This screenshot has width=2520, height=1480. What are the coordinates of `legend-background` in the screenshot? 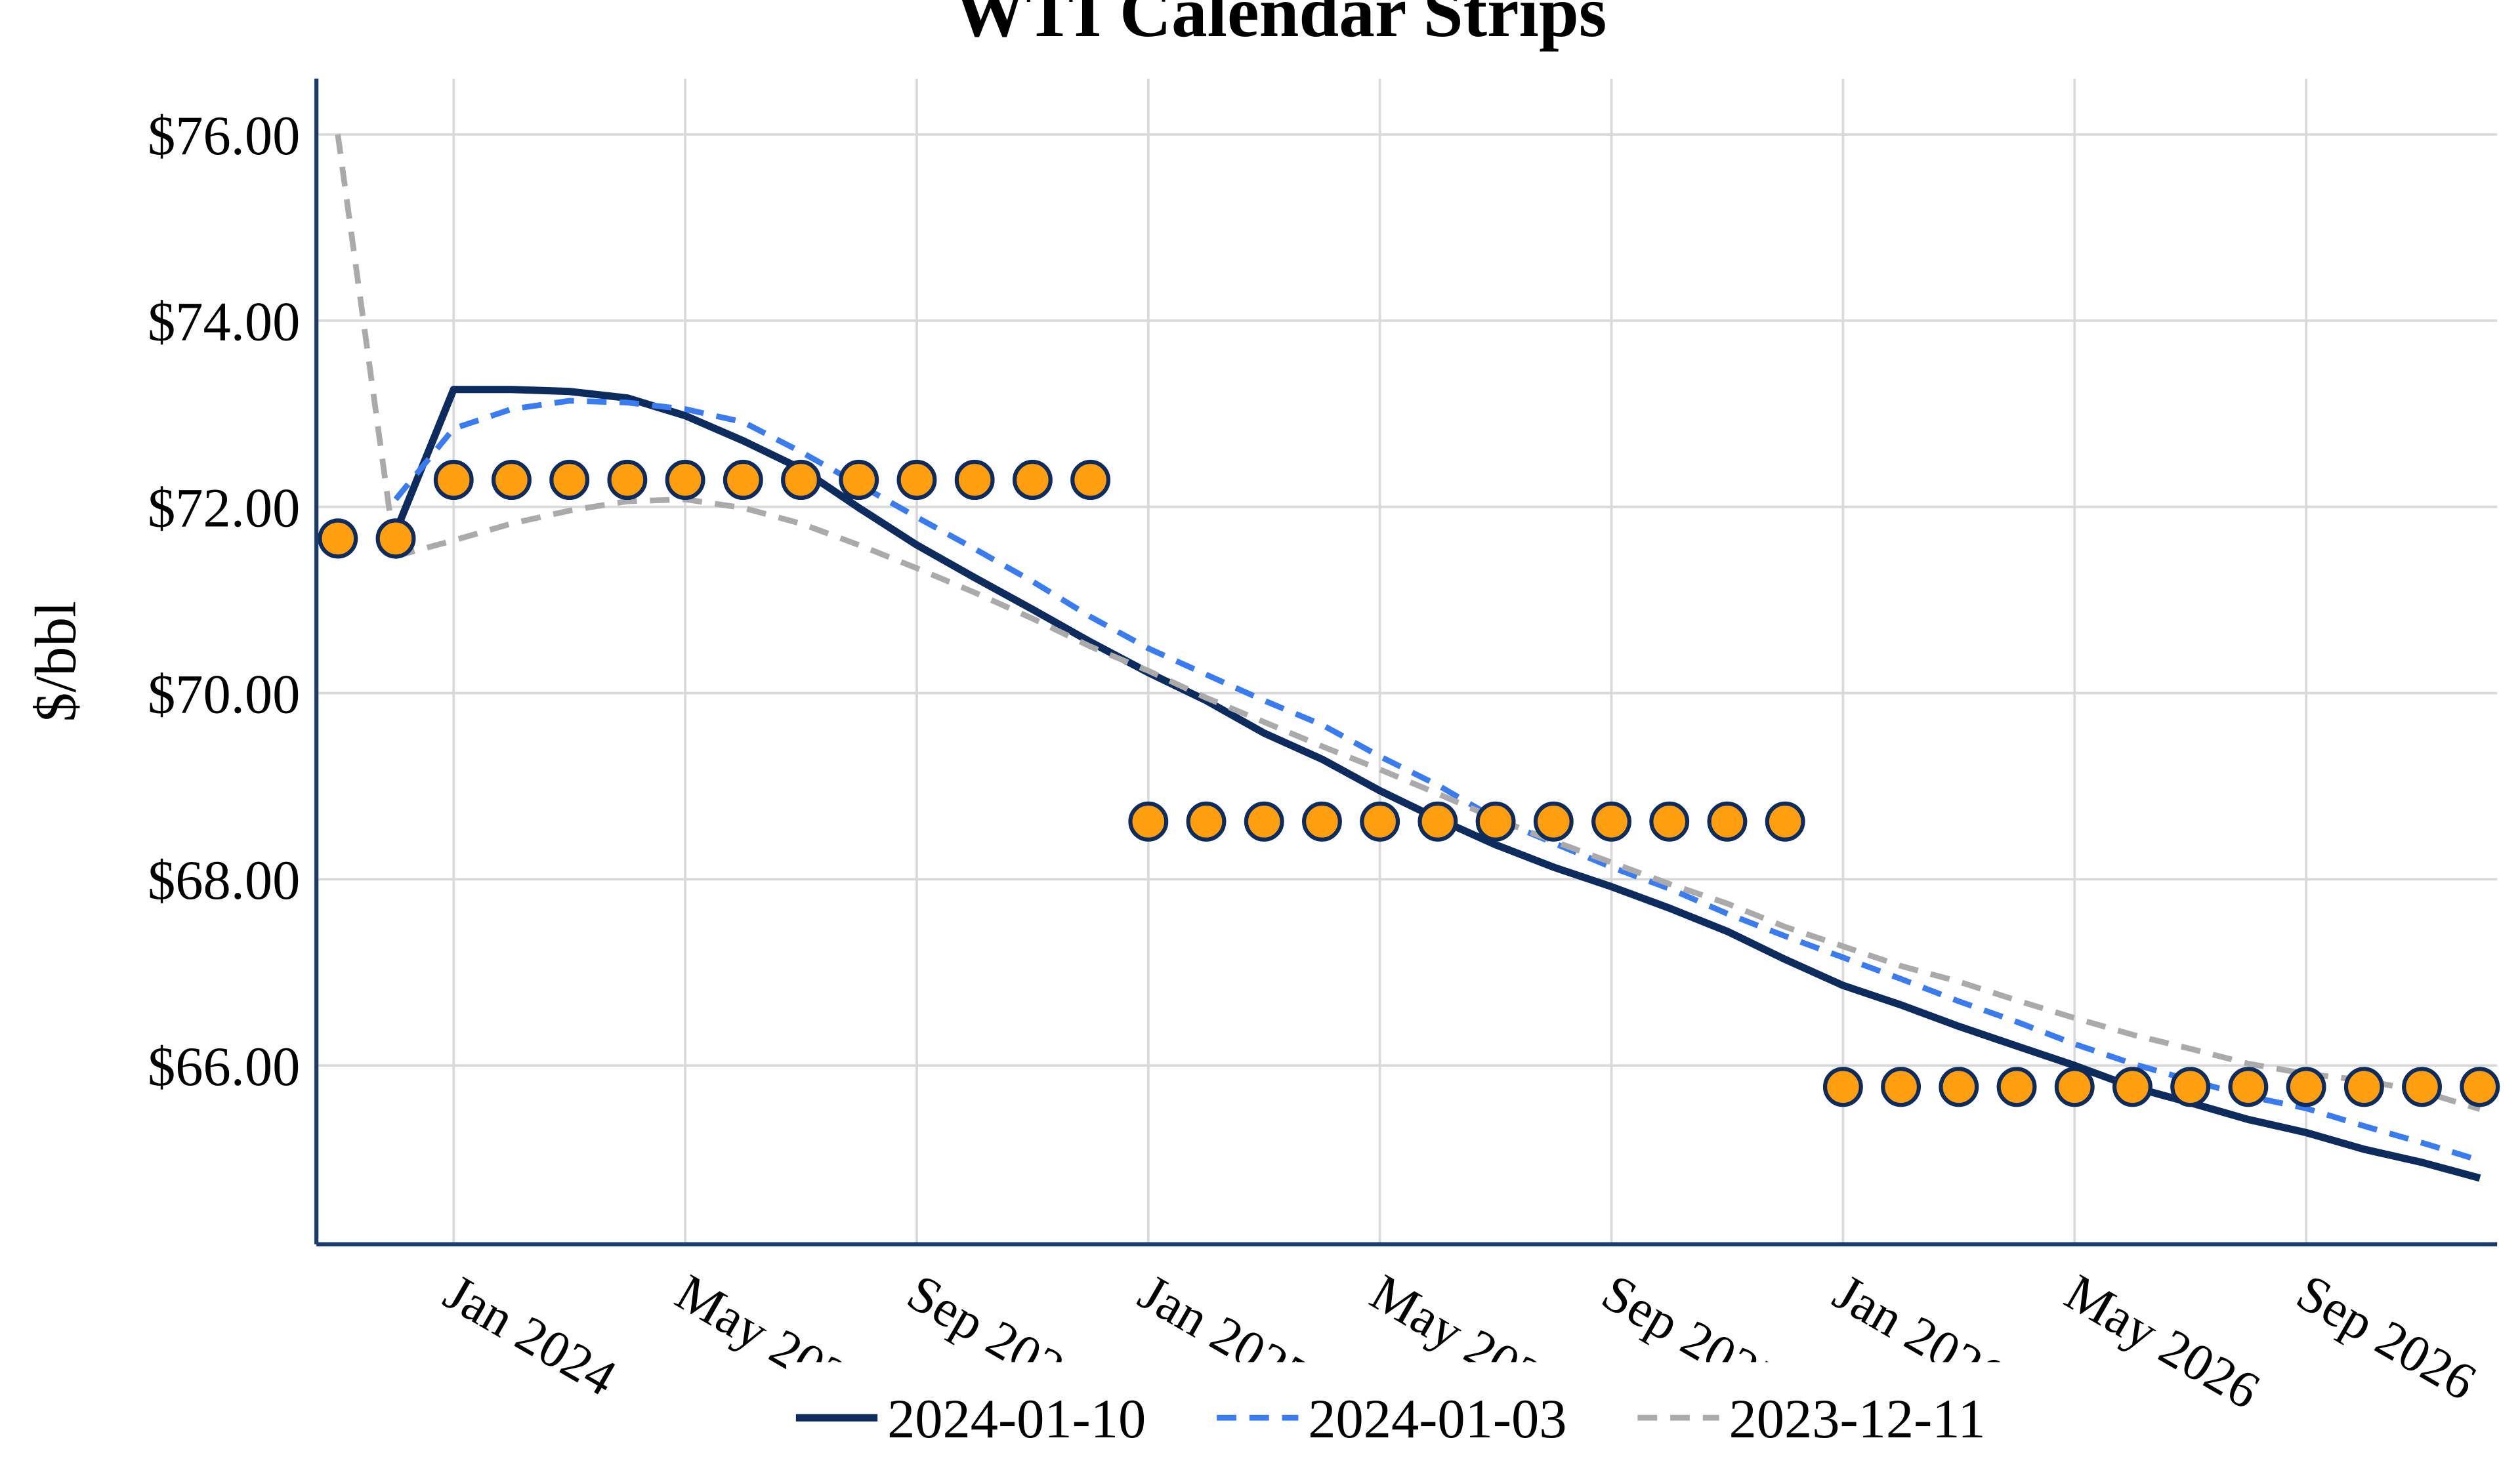 It's located at (1422, 1411).